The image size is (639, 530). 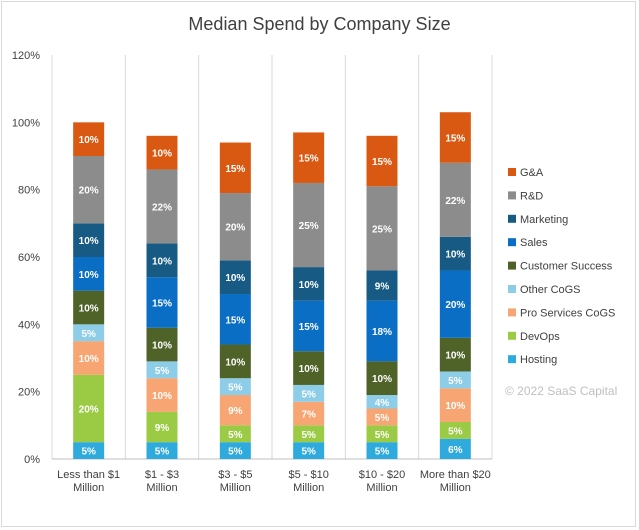 I want to click on data-label: 7%, so click(x=308, y=415).